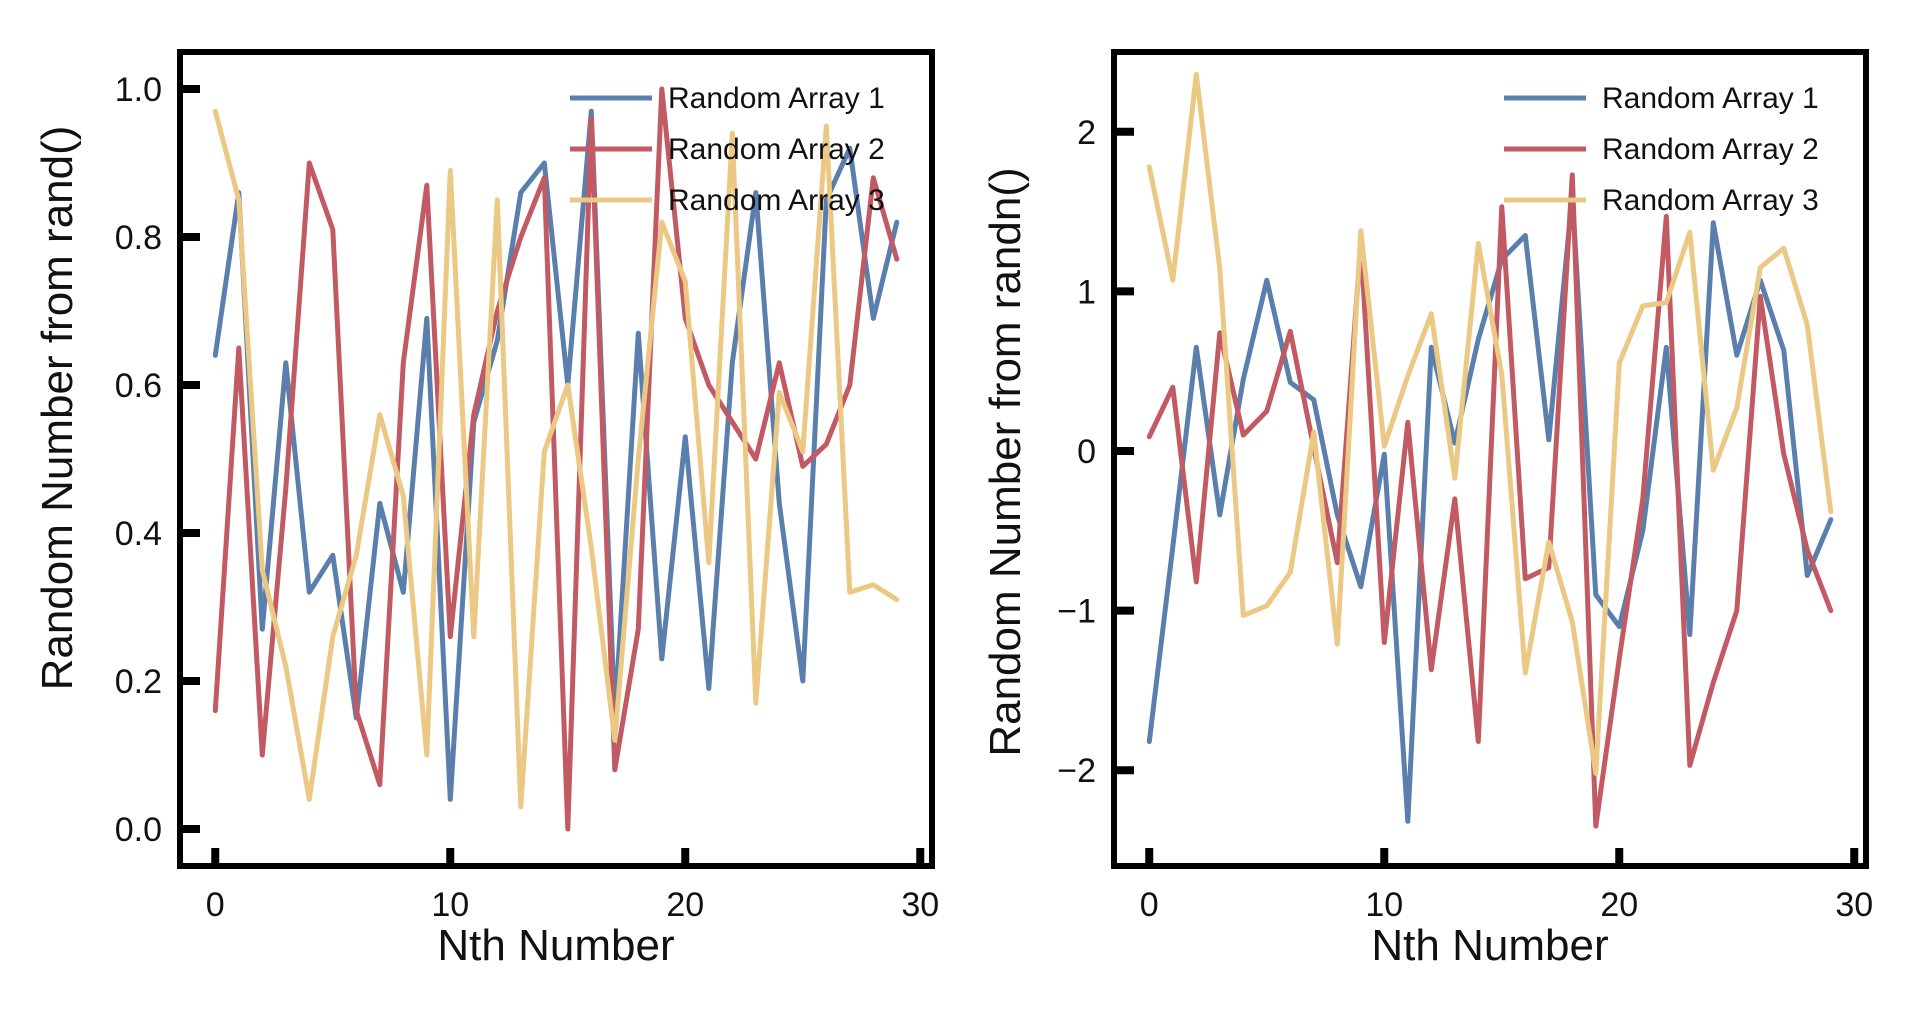  What do you see at coordinates (138, 386) in the screenshot?
I see `y-tick-label: 0.6` at bounding box center [138, 386].